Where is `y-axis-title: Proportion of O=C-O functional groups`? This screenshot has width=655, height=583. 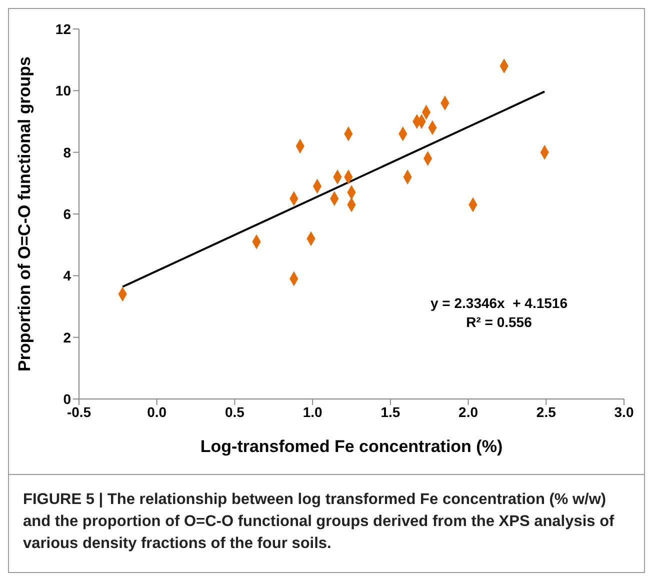 y-axis-title: Proportion of O=C-O functional groups is located at coordinates (24, 214).